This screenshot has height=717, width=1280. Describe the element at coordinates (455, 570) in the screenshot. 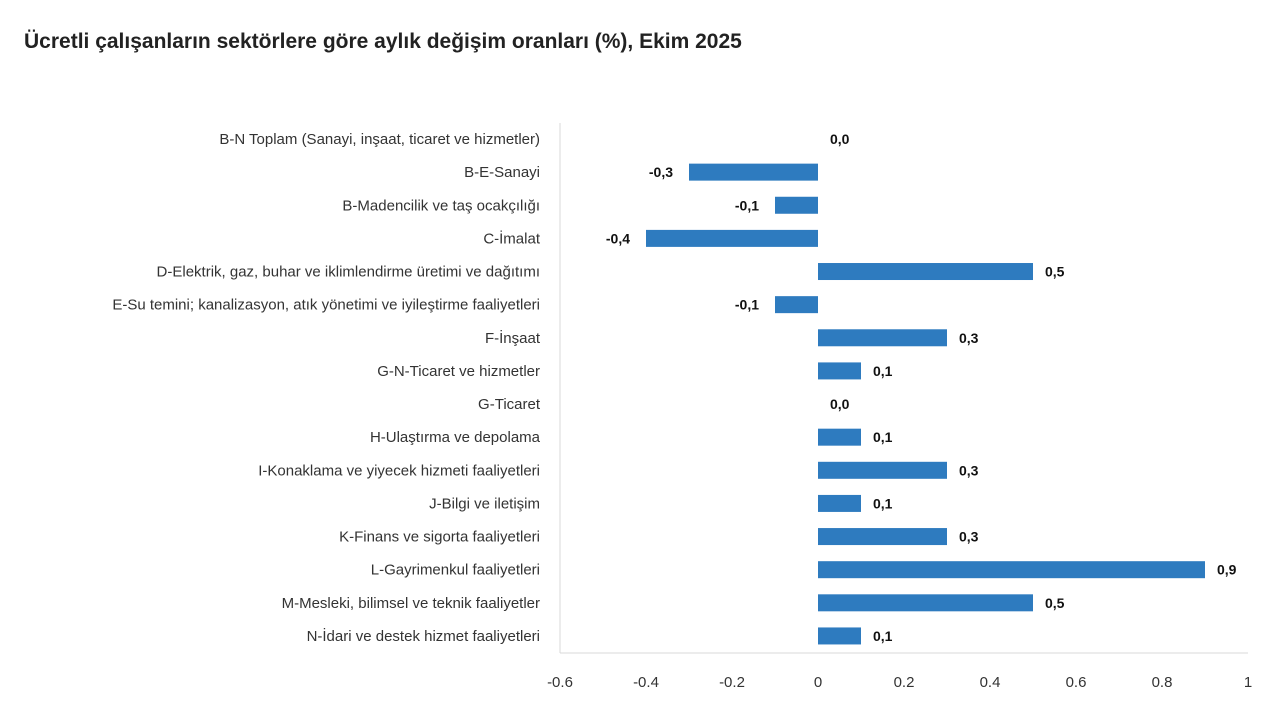

I see `category-label: L-Gayrimenkul faaliyetleri` at that location.